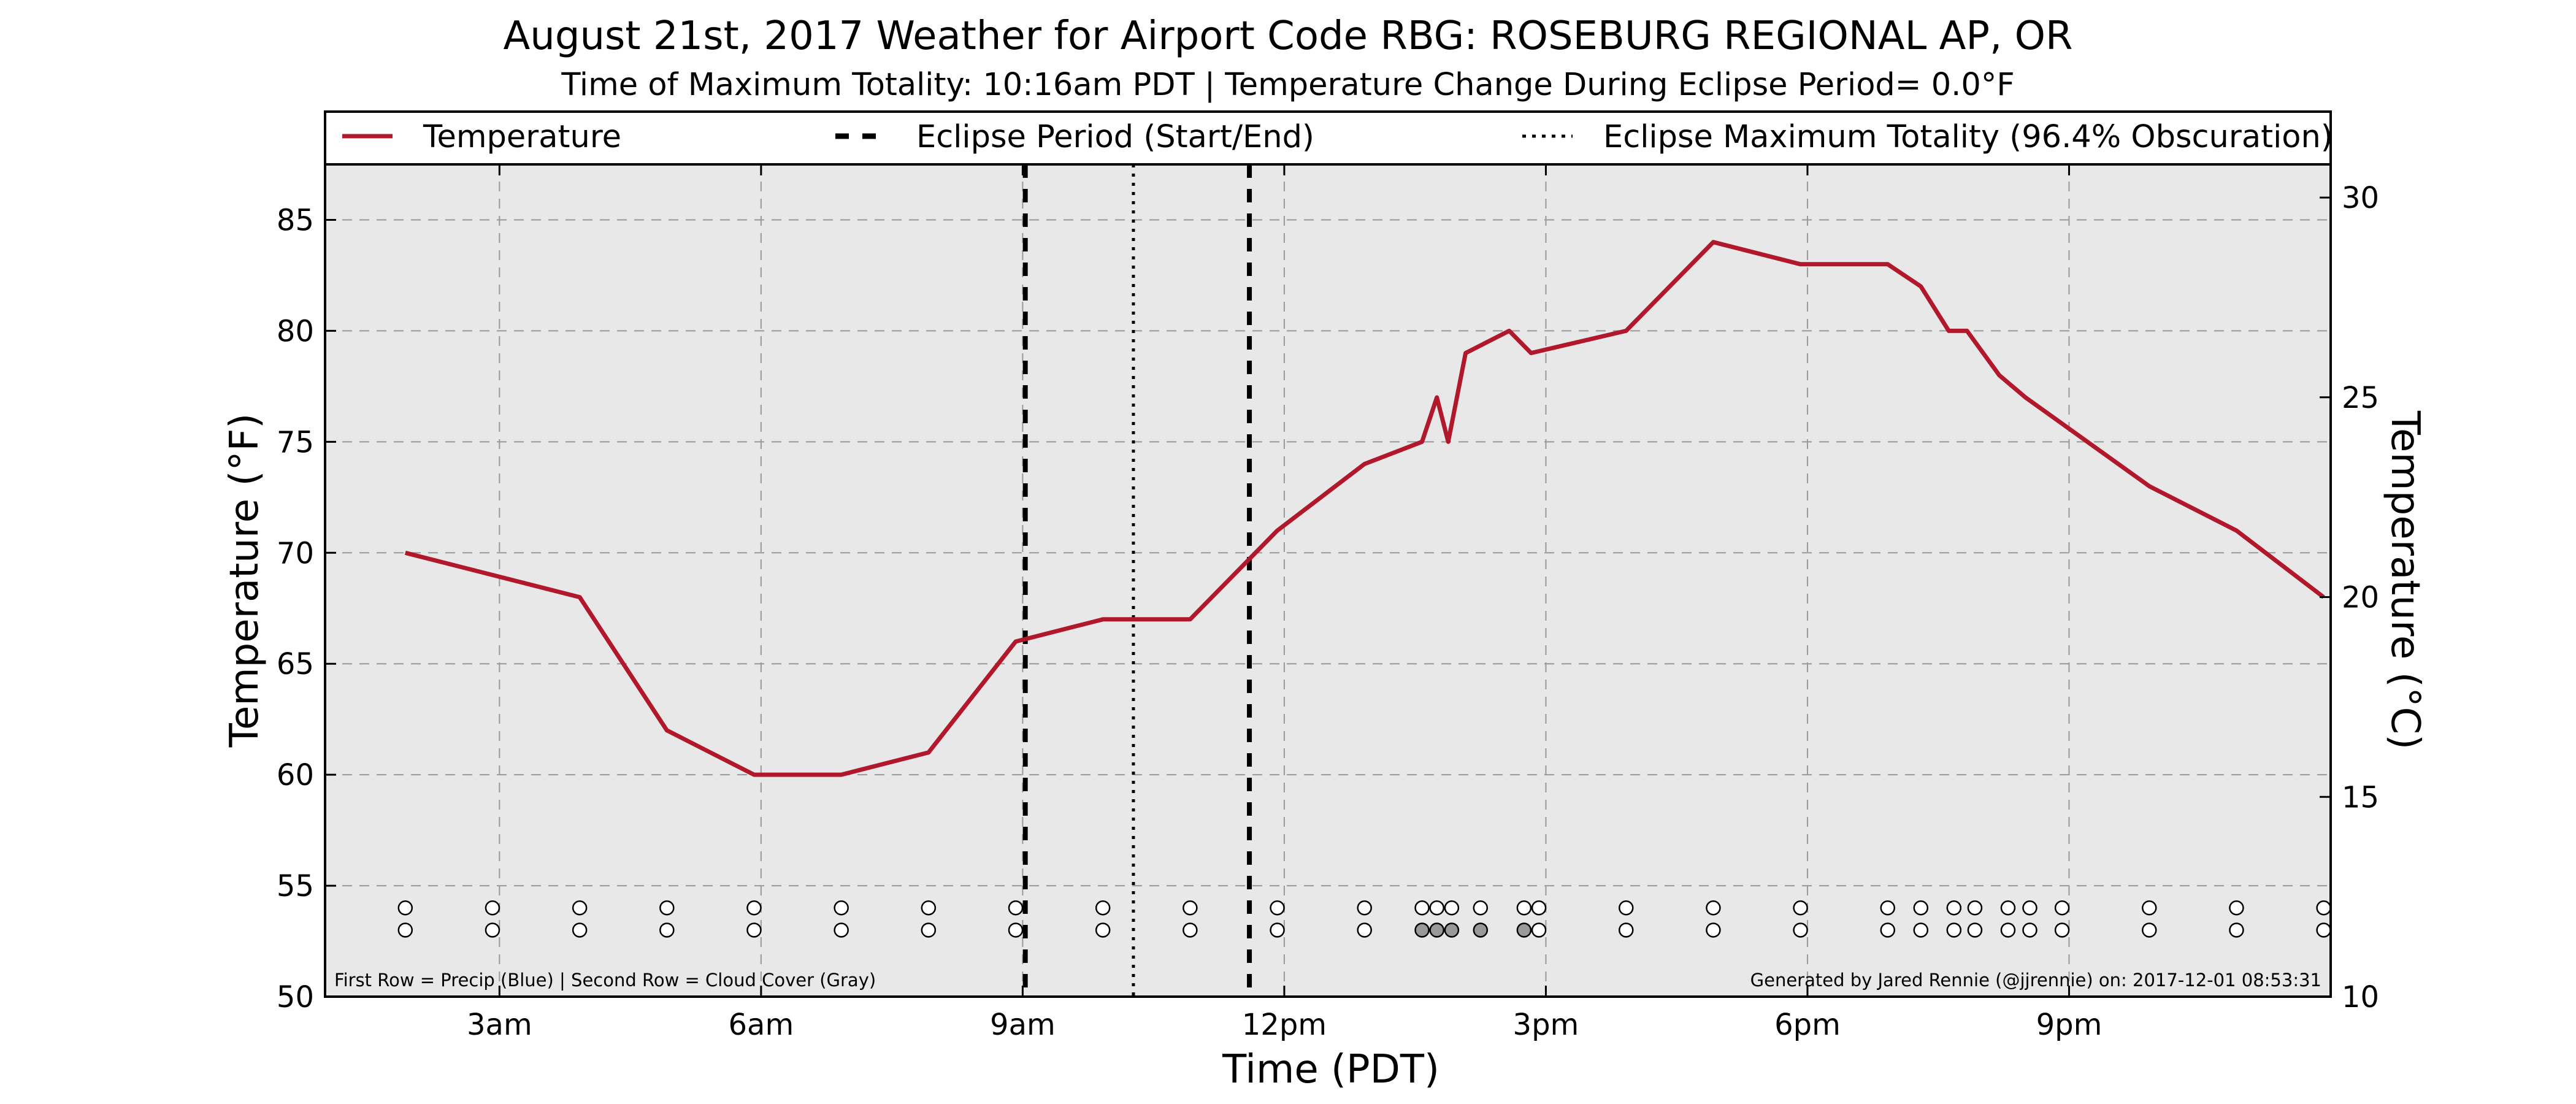 The image size is (2576, 1104). What do you see at coordinates (295, 553) in the screenshot?
I see `y-tick-label: 70` at bounding box center [295, 553].